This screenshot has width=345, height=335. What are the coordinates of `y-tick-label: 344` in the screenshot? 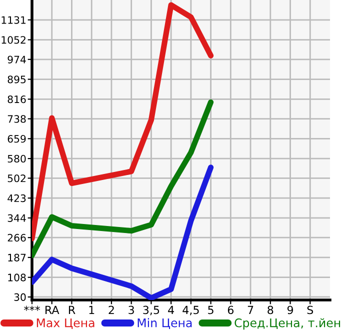 It's located at (17, 218).